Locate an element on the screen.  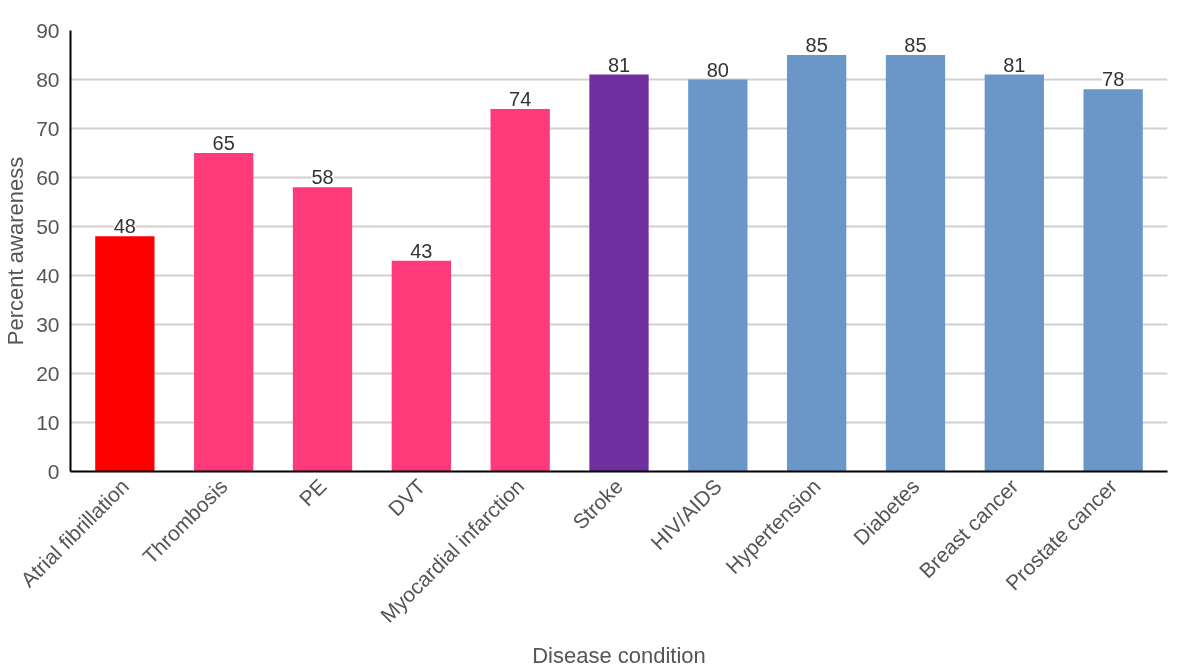
y-axis-title: Percent awareness is located at coordinates (16, 251).